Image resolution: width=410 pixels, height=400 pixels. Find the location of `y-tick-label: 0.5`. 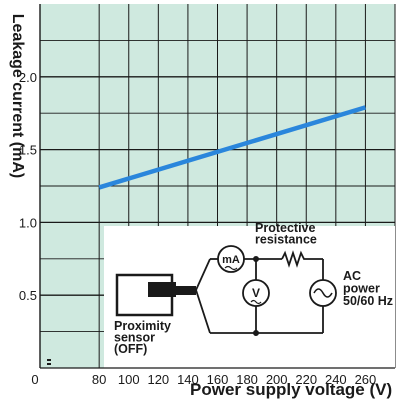

y-tick-label: 0.5 is located at coordinates (28, 295).